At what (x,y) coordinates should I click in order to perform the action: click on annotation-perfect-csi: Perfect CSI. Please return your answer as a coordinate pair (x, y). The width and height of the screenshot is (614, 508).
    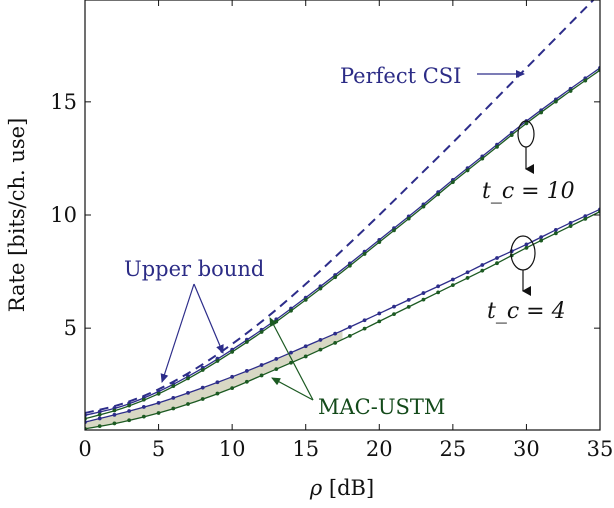
    Looking at the image, I should click on (400, 76).